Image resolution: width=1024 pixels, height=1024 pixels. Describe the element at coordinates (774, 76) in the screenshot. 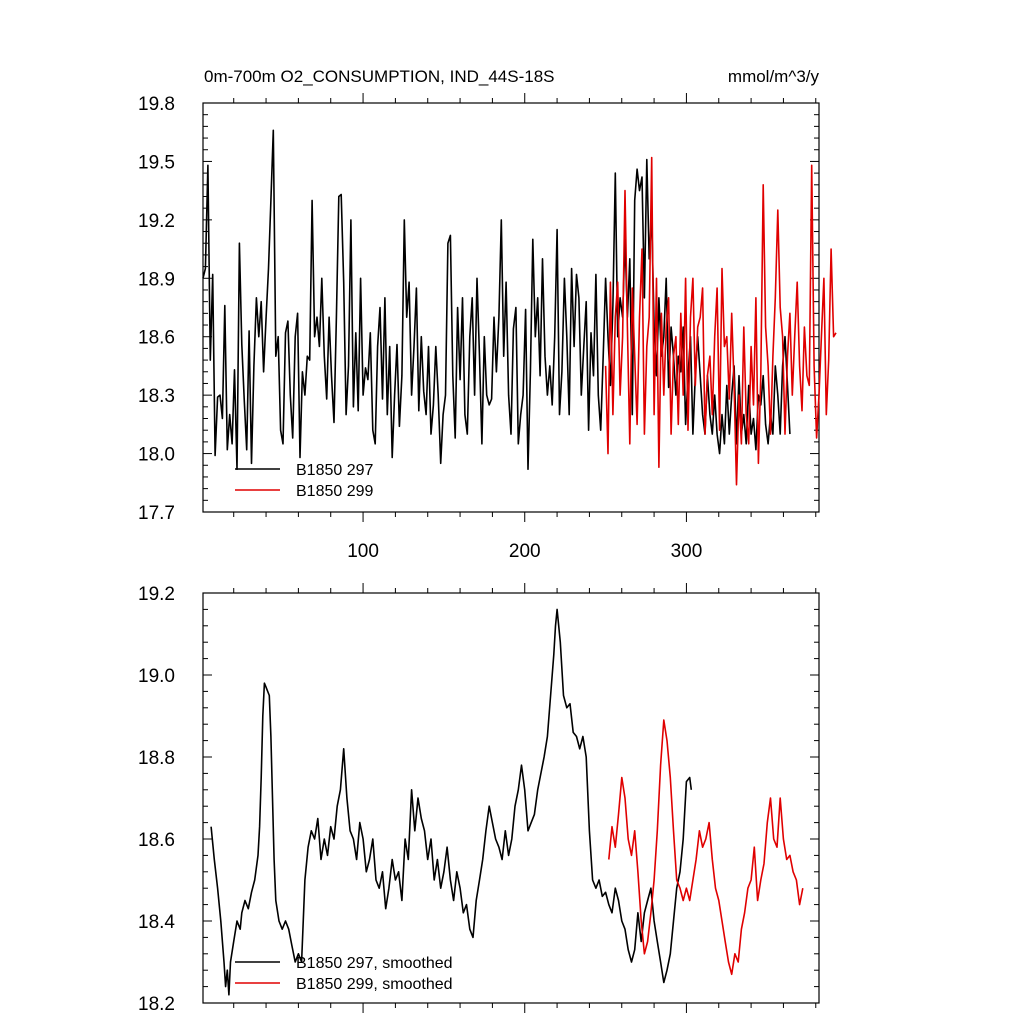

I see `top-title-right: mmol/m^3/y` at that location.